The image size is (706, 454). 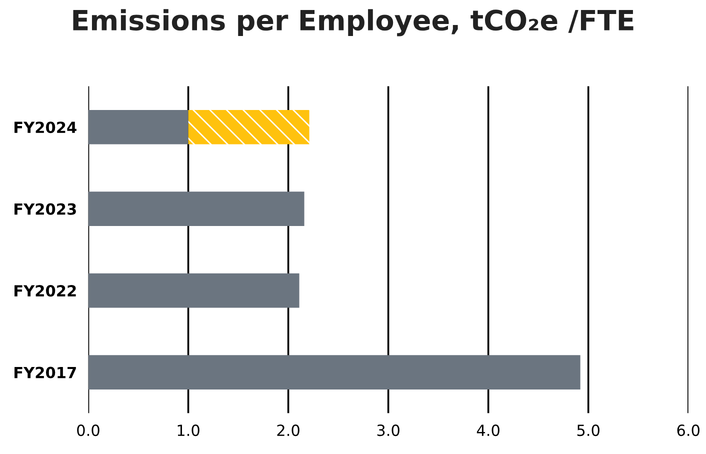 I want to click on chart-title: Emissions per Employee, tCO₂e /FTE, so click(x=353, y=22).